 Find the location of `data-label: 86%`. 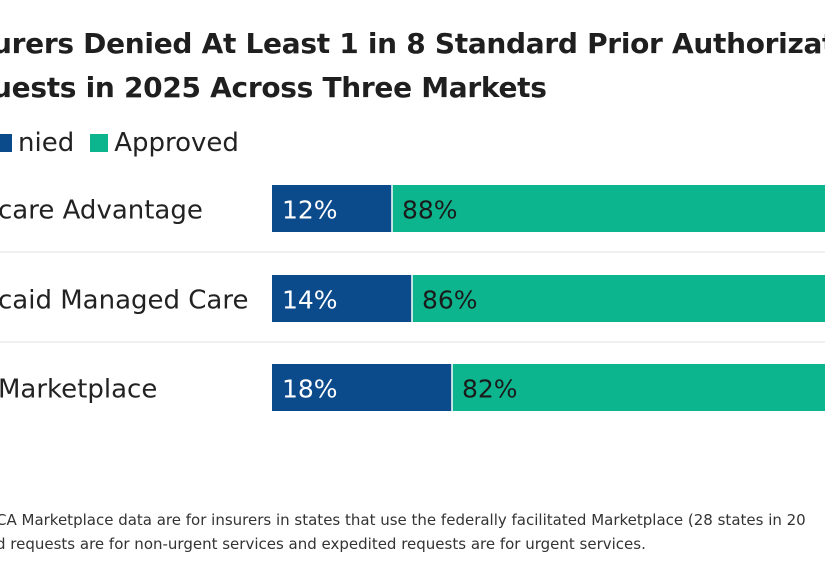

data-label: 86% is located at coordinates (450, 300).